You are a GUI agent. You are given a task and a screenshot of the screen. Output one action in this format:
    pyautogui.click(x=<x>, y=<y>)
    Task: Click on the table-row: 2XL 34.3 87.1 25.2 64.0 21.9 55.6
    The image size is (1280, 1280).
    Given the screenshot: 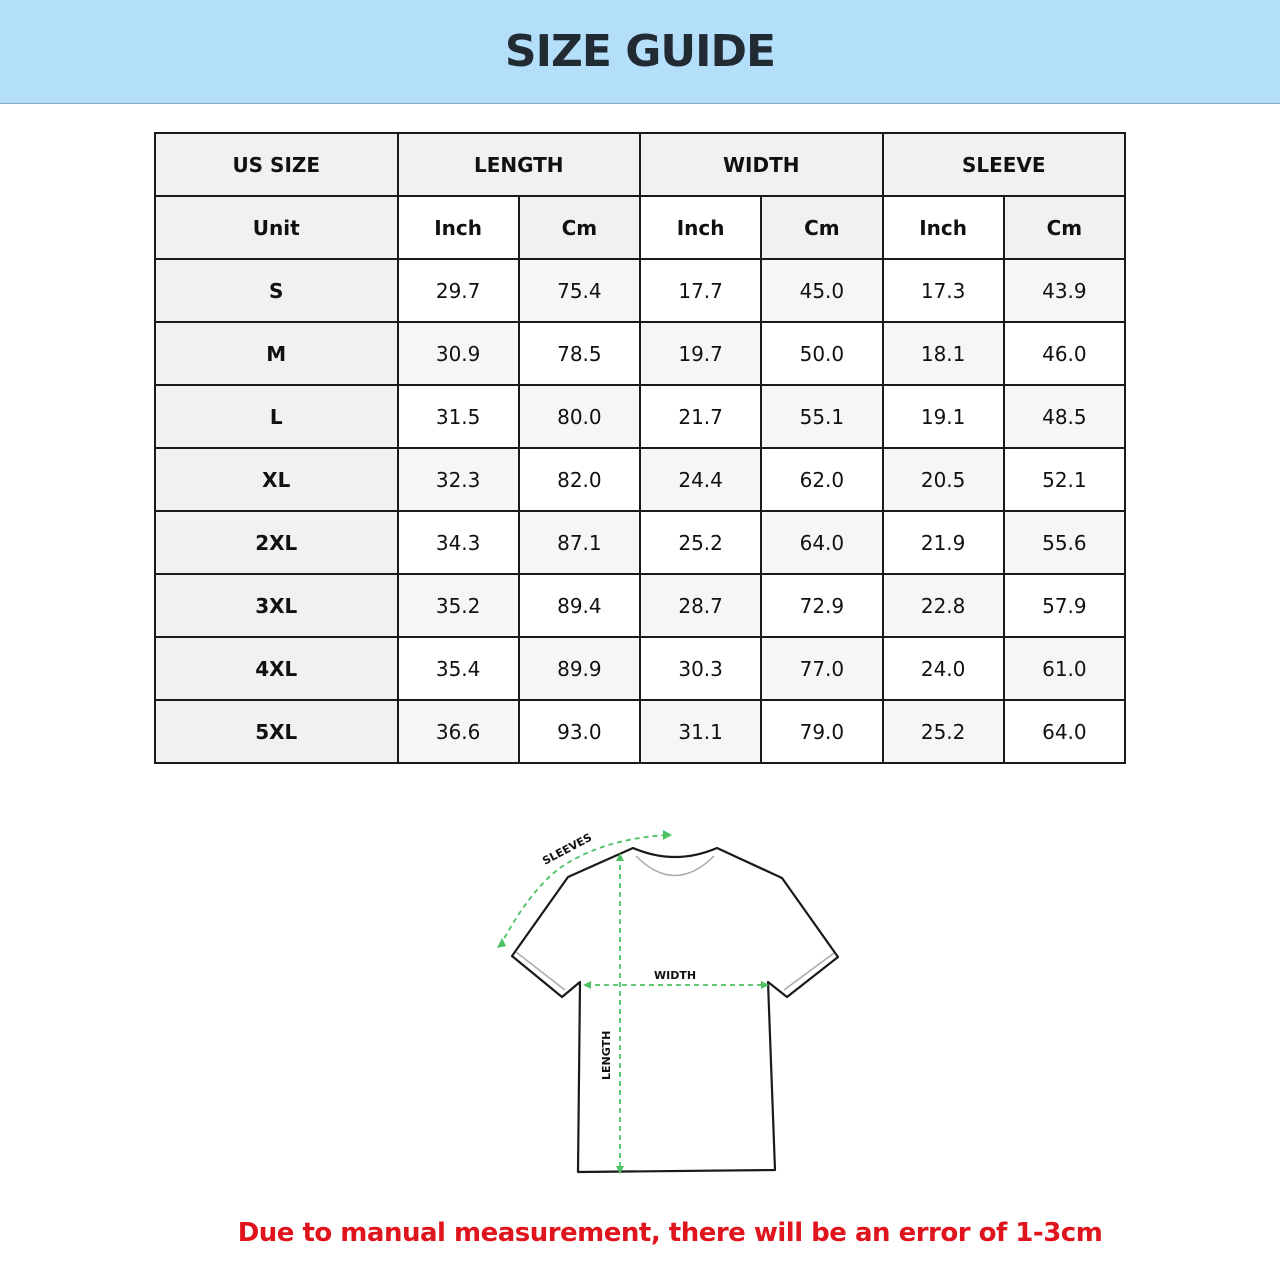 What is the action you would take?
    pyautogui.click(x=640, y=542)
    